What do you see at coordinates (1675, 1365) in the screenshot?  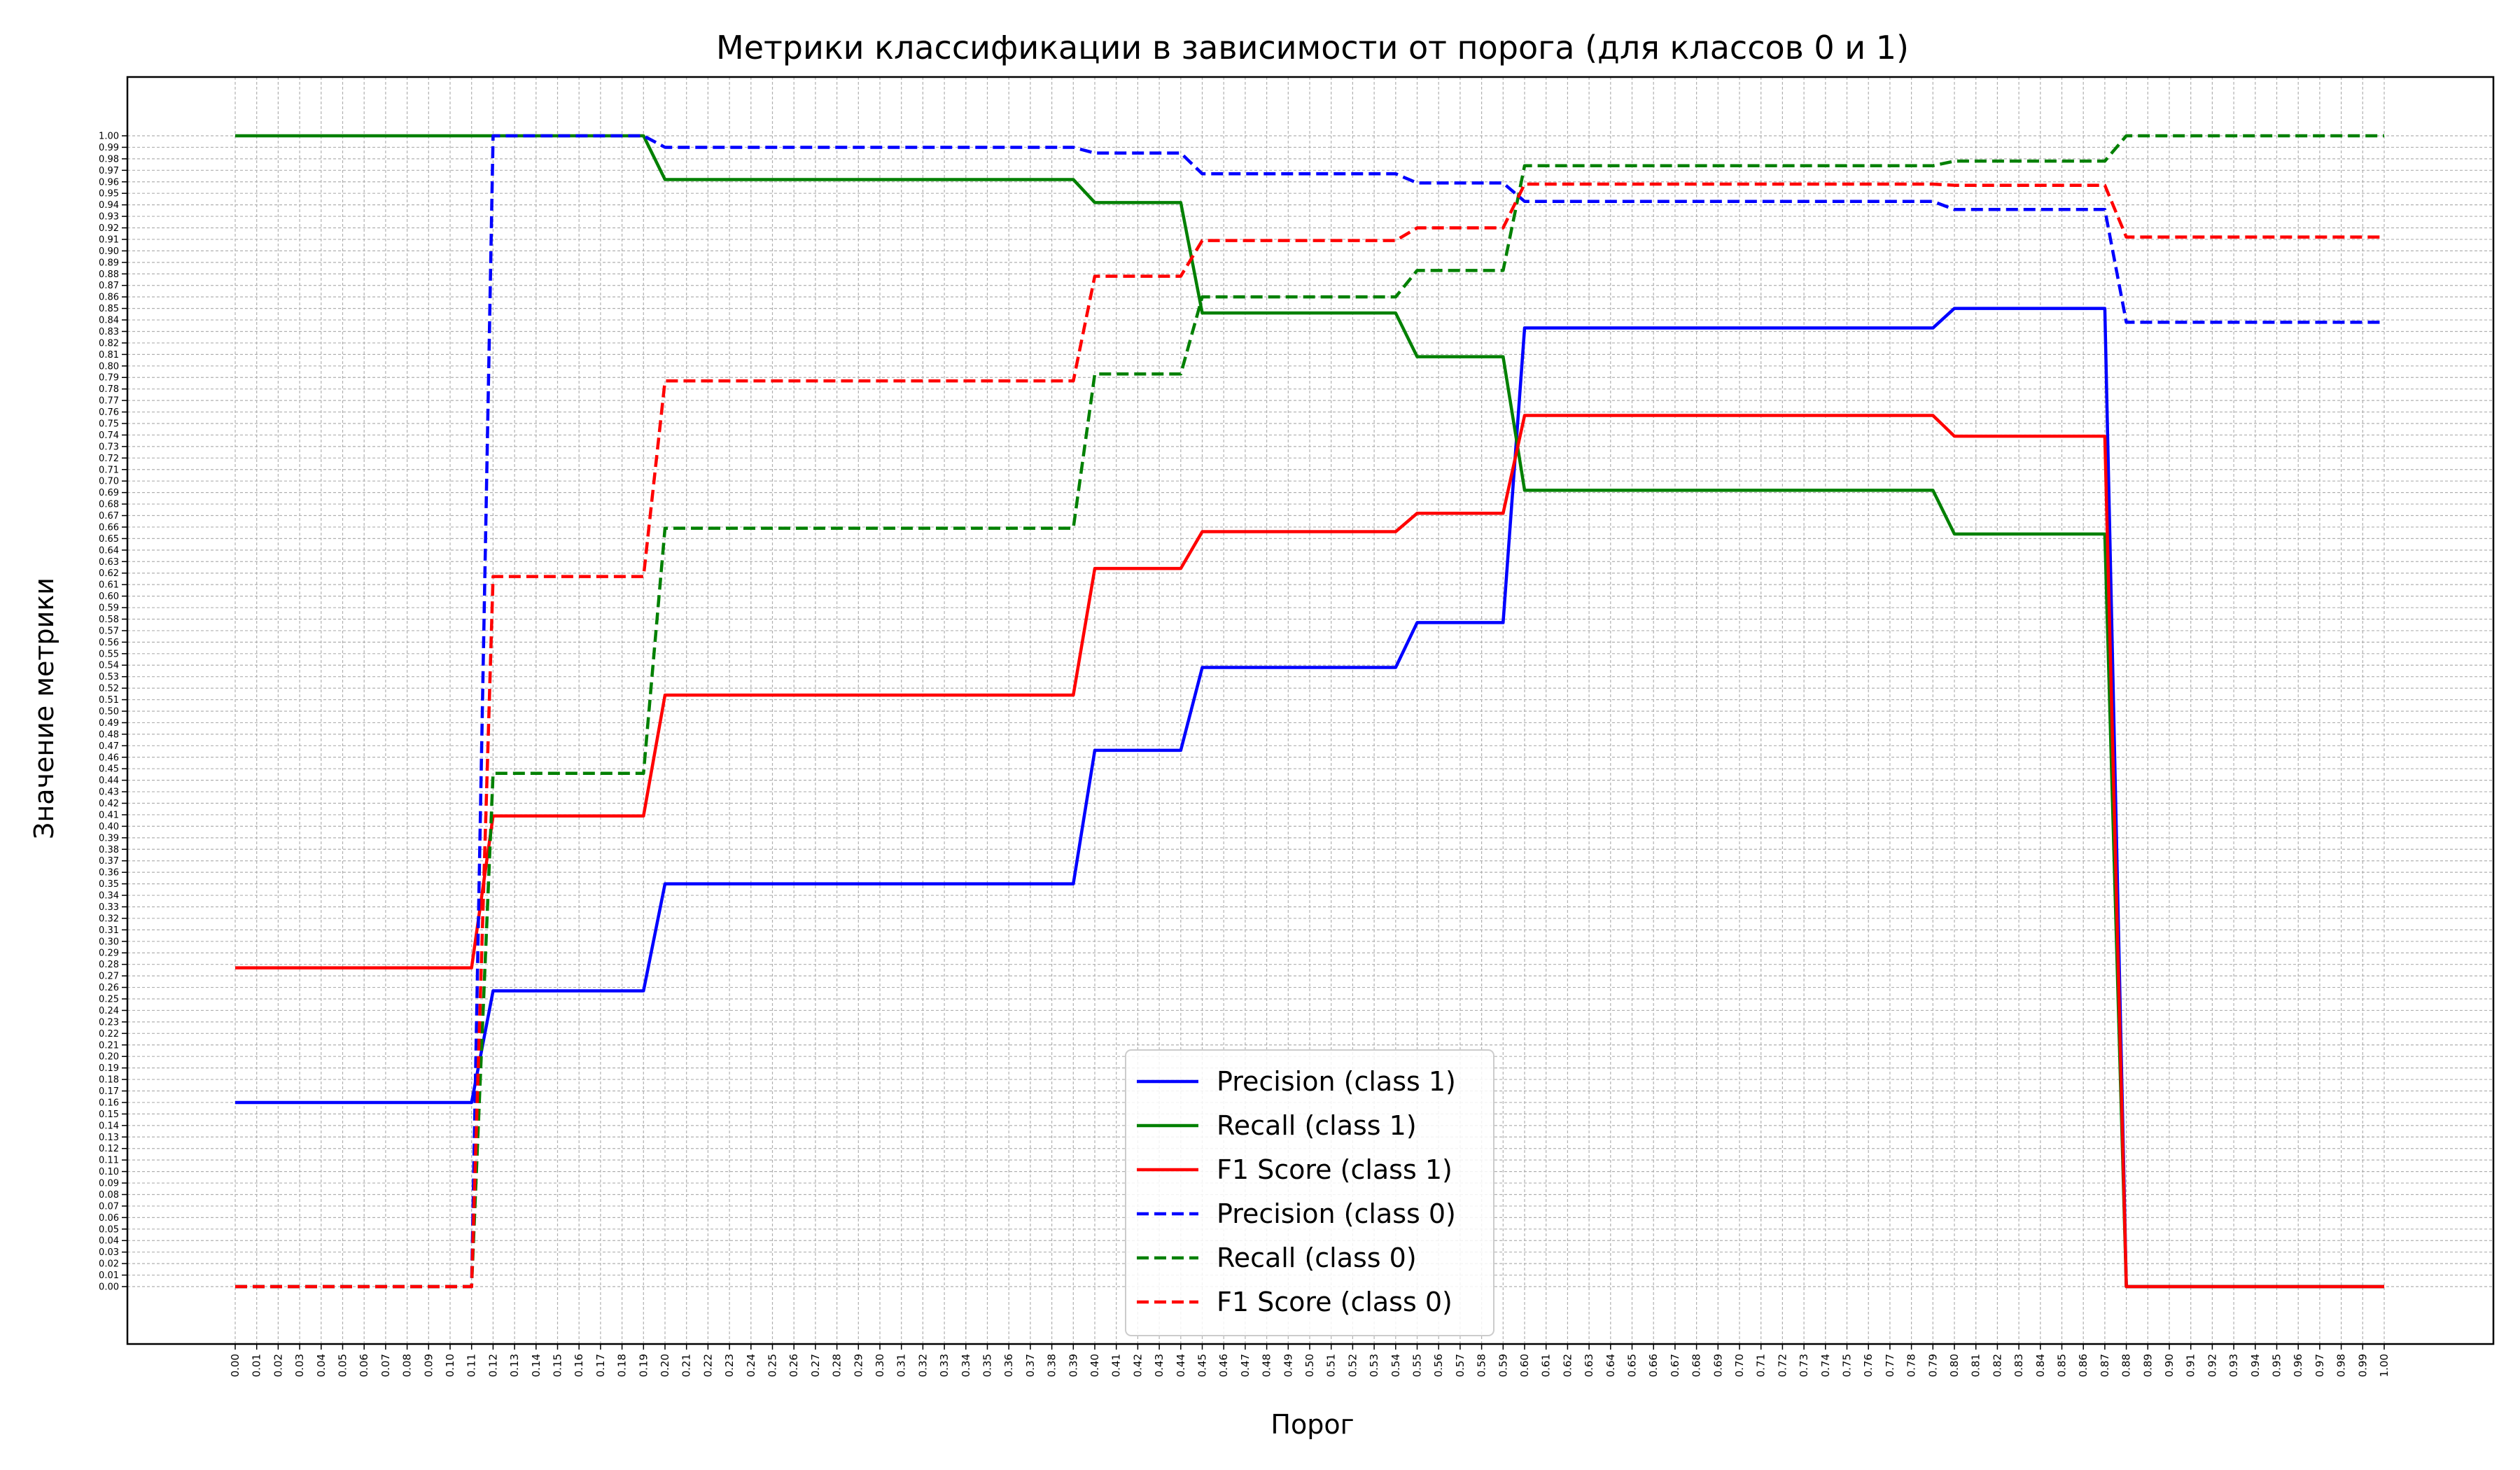 I see `x-tick-label: 0.67` at bounding box center [1675, 1365].